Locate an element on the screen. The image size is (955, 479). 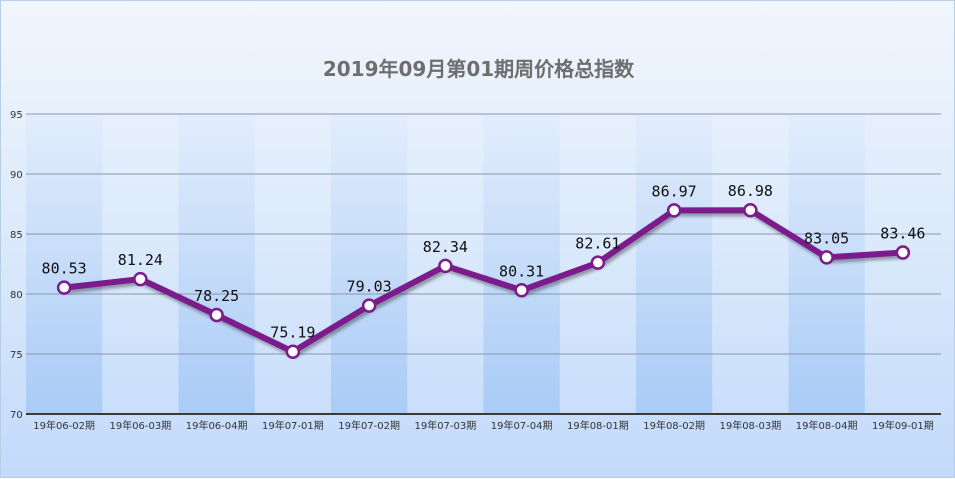
x-tick-label: 19年07-02期 is located at coordinates (369, 425).